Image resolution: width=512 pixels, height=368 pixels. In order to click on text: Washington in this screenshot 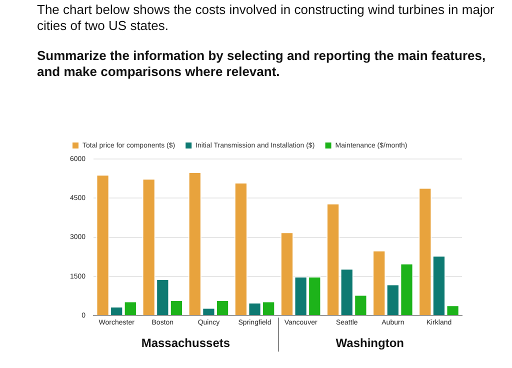, I will do `click(370, 343)`.